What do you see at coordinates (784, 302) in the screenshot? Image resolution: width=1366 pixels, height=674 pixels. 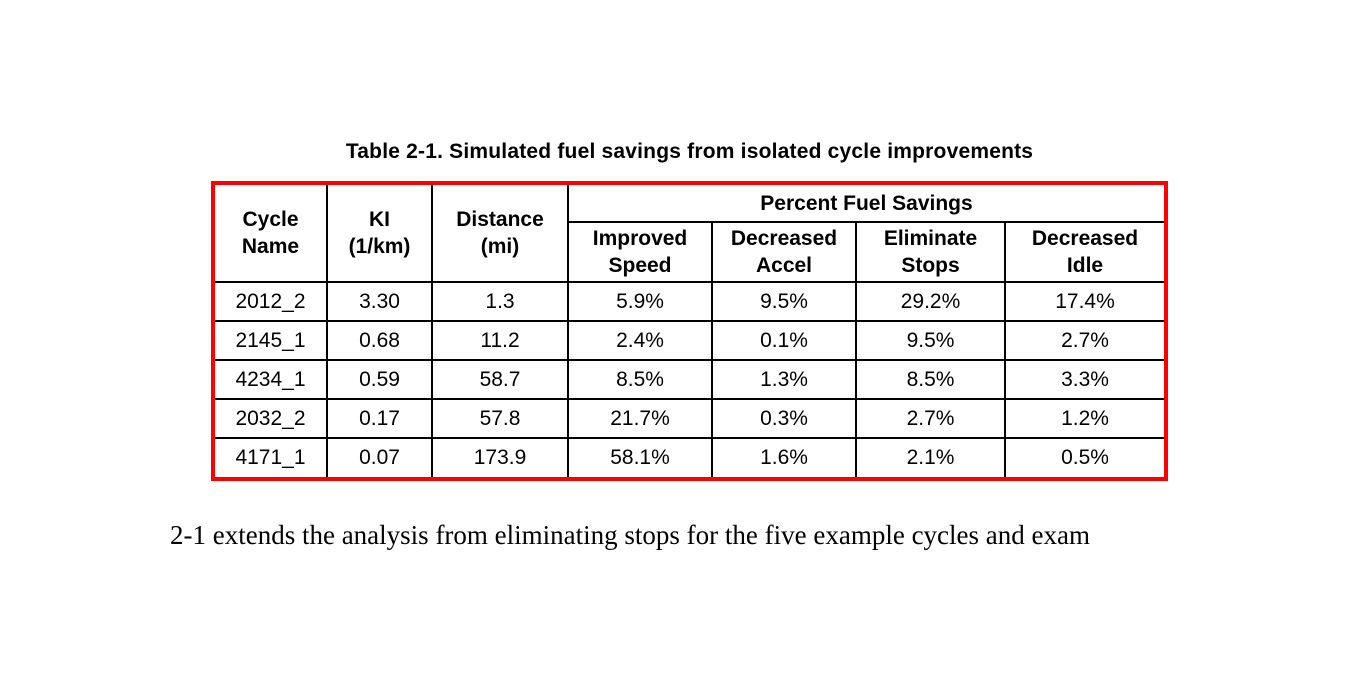 I see `cell-decreased-accel: 9.5%` at bounding box center [784, 302].